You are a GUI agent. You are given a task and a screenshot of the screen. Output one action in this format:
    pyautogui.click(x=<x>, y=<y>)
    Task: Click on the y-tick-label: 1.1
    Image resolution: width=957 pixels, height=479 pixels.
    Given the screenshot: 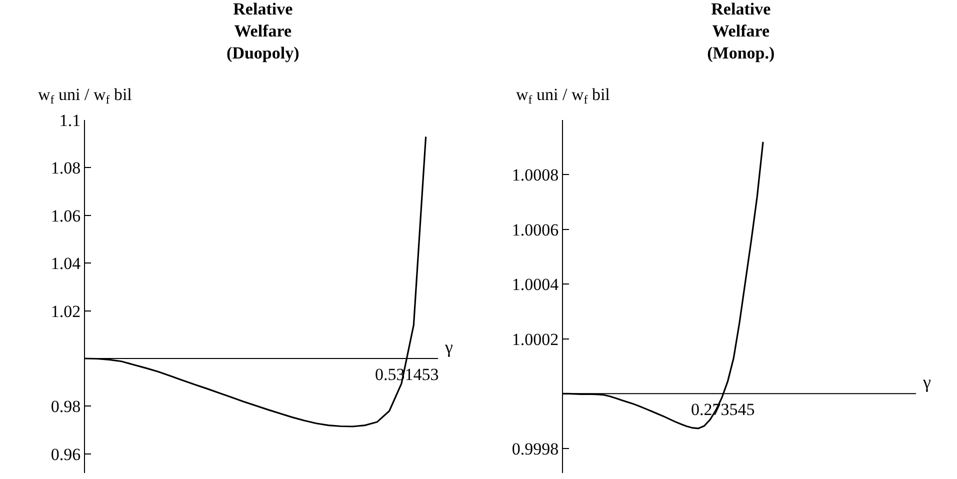 What is the action you would take?
    pyautogui.click(x=70, y=120)
    